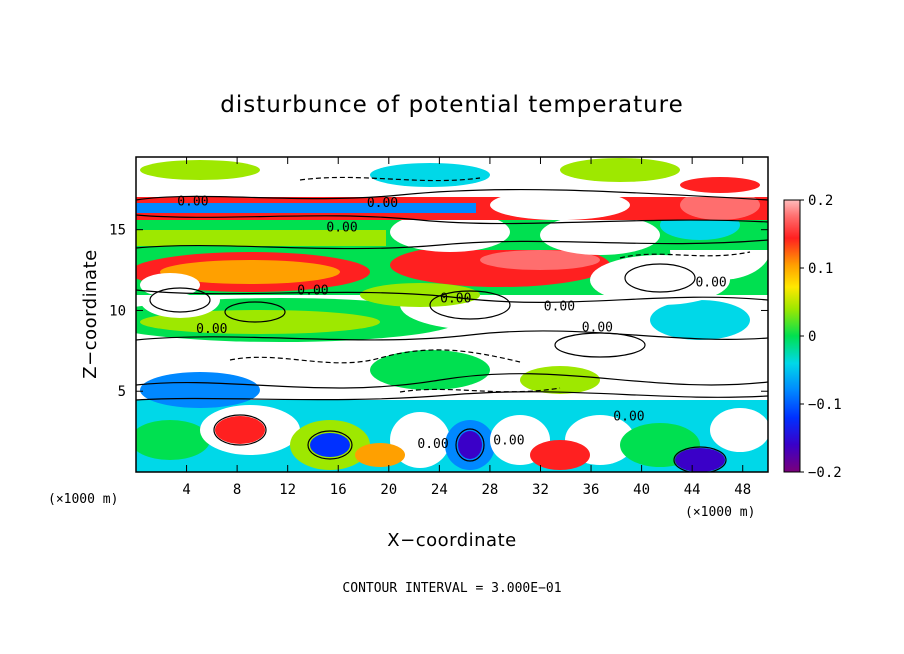 The image size is (904, 654). Describe the element at coordinates (742, 490) in the screenshot. I see `x-tick-label: 48` at that location.